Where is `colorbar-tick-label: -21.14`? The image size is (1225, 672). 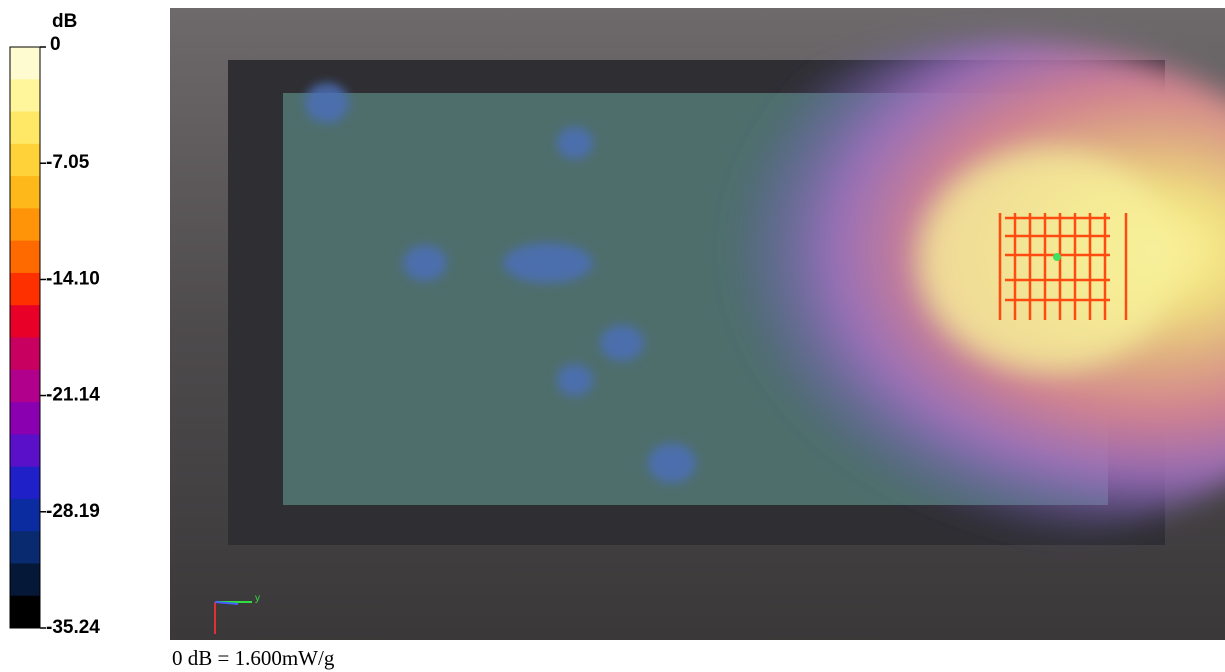
colorbar-tick-label: -21.14 is located at coordinates (73, 395).